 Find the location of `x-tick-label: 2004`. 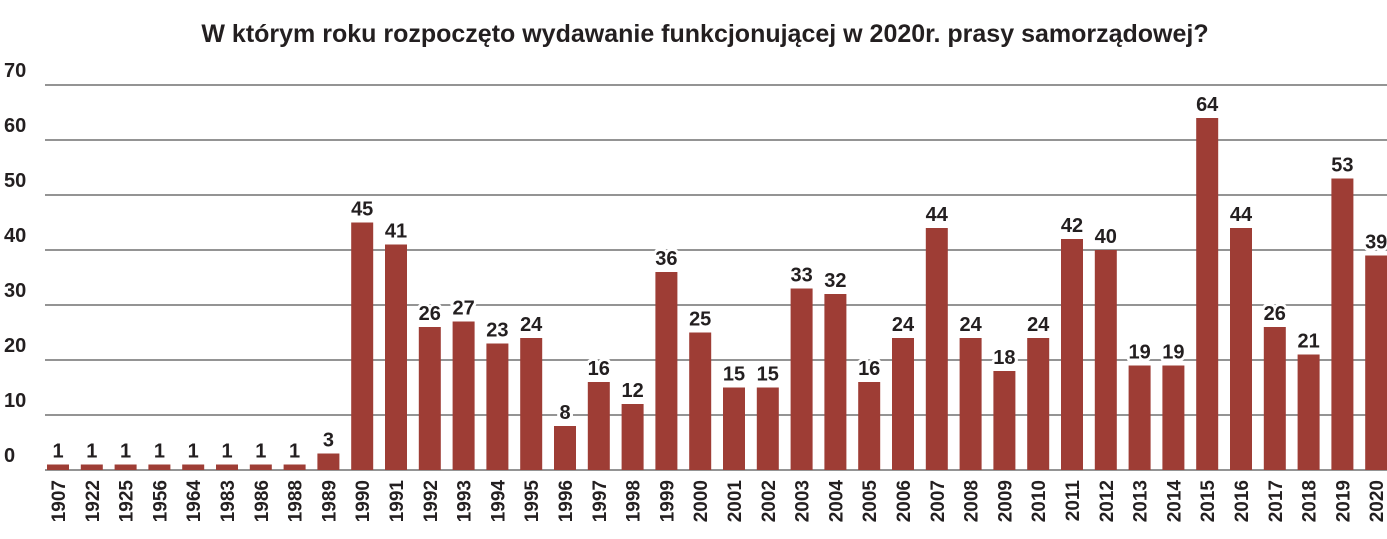

x-tick-label: 2004 is located at coordinates (836, 501).